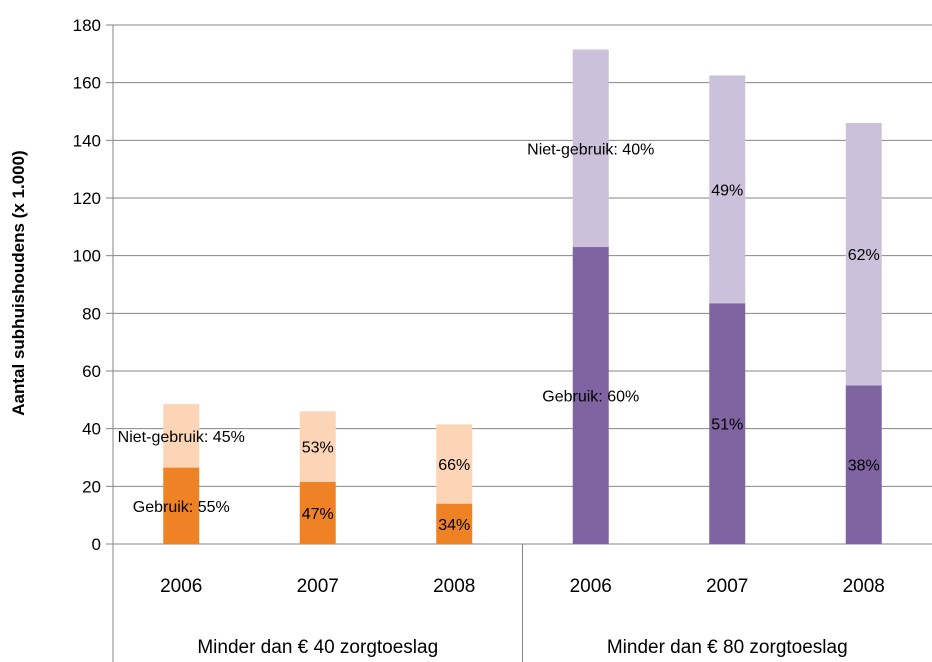 The image size is (932, 662). Describe the element at coordinates (727, 647) in the screenshot. I see `group-label: Minder dan € 80 zorgtoeslag` at that location.